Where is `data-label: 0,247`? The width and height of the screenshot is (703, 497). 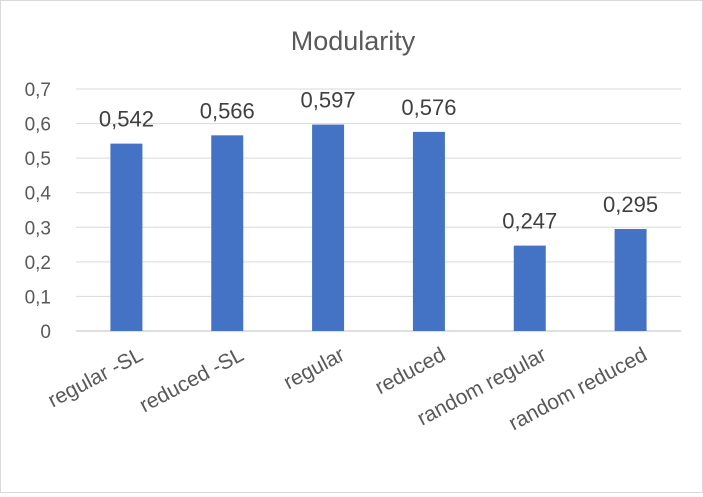
data-label: 0,247 is located at coordinates (529, 221).